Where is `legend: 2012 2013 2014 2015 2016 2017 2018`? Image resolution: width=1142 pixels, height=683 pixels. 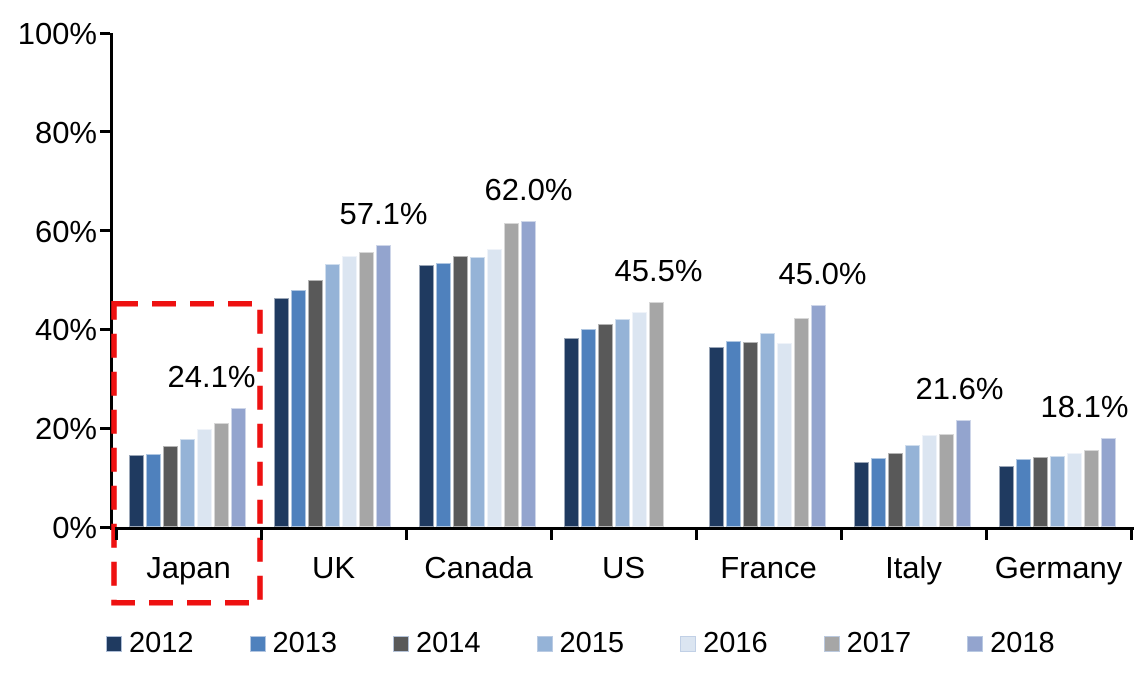 legend: 2012 2013 2014 2015 2016 2017 2018 is located at coordinates (580, 643).